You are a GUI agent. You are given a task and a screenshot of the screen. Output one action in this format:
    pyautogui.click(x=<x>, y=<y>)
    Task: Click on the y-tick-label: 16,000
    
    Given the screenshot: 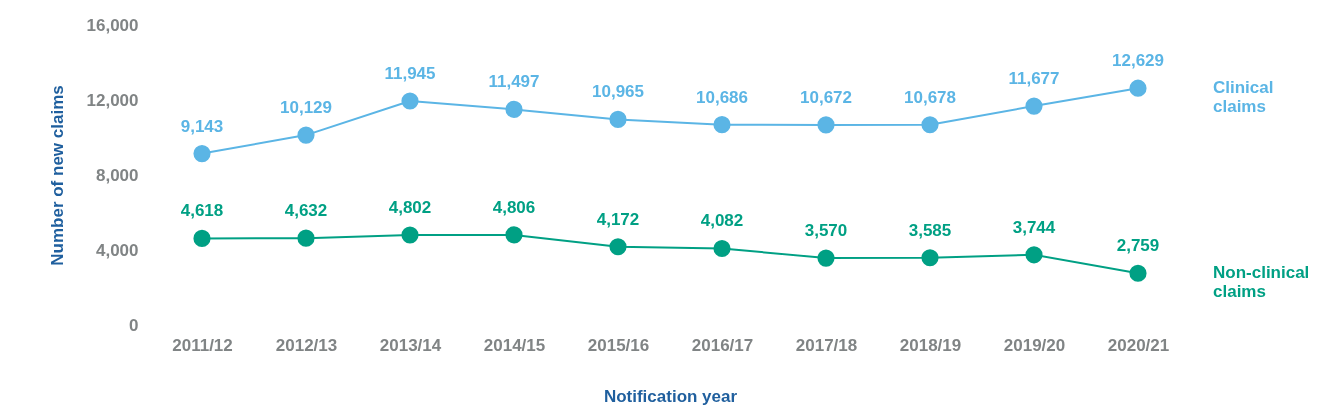 What is the action you would take?
    pyautogui.click(x=112, y=25)
    